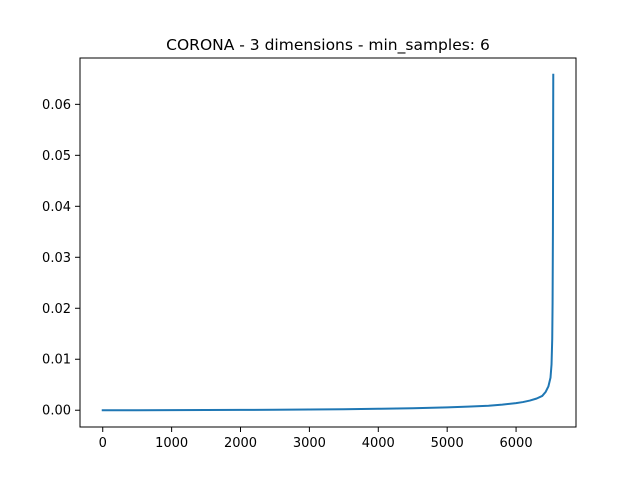  Describe the element at coordinates (171, 443) in the screenshot. I see `x-tick-label: 1000` at that location.